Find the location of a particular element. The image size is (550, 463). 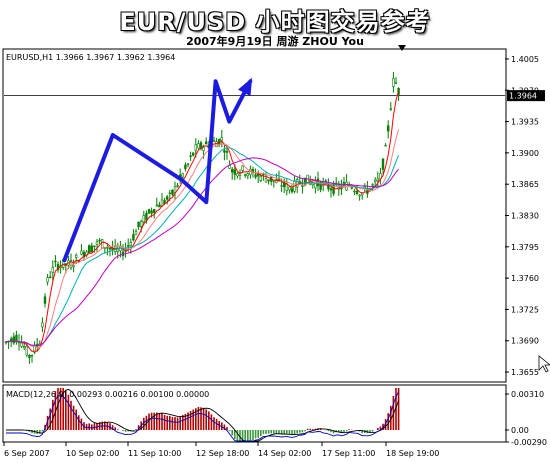

y-tick-label: 1.3725 is located at coordinates (525, 309).